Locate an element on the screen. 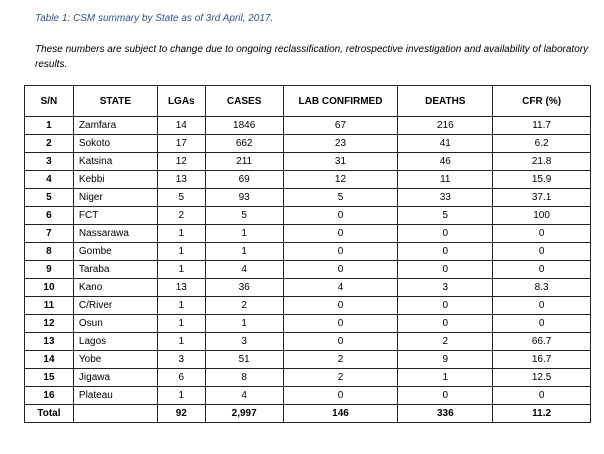 Image resolution: width=604 pixels, height=454 pixels. cell-deaths: 46 is located at coordinates (445, 161).